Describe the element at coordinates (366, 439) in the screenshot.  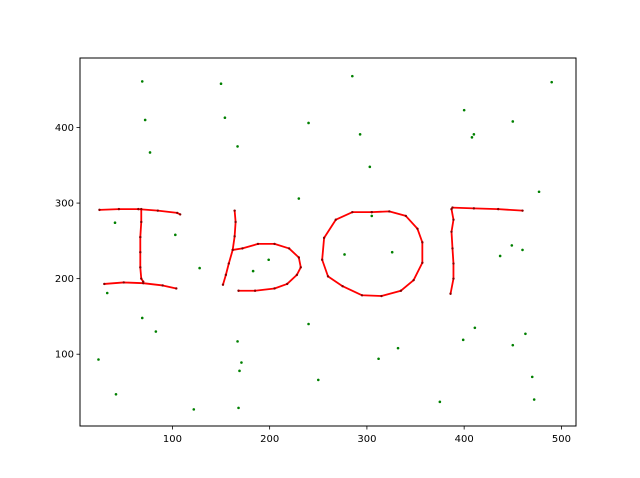
I see `x-tick-label: 300` at that location.